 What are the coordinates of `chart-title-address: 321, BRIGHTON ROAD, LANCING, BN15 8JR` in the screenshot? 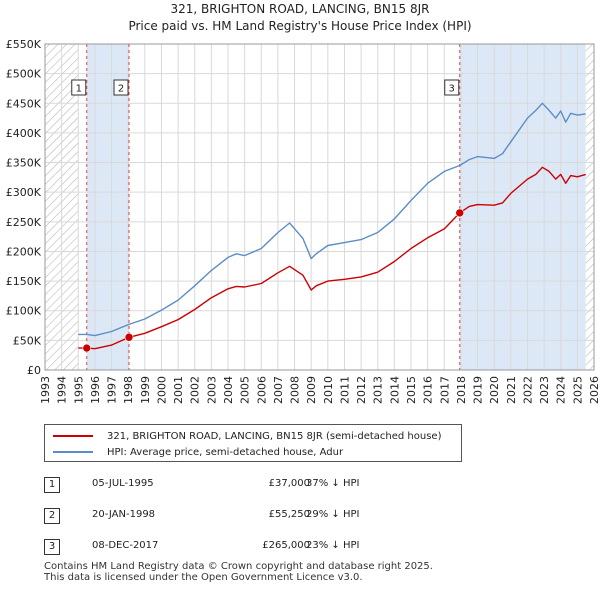 It's located at (300, 9).